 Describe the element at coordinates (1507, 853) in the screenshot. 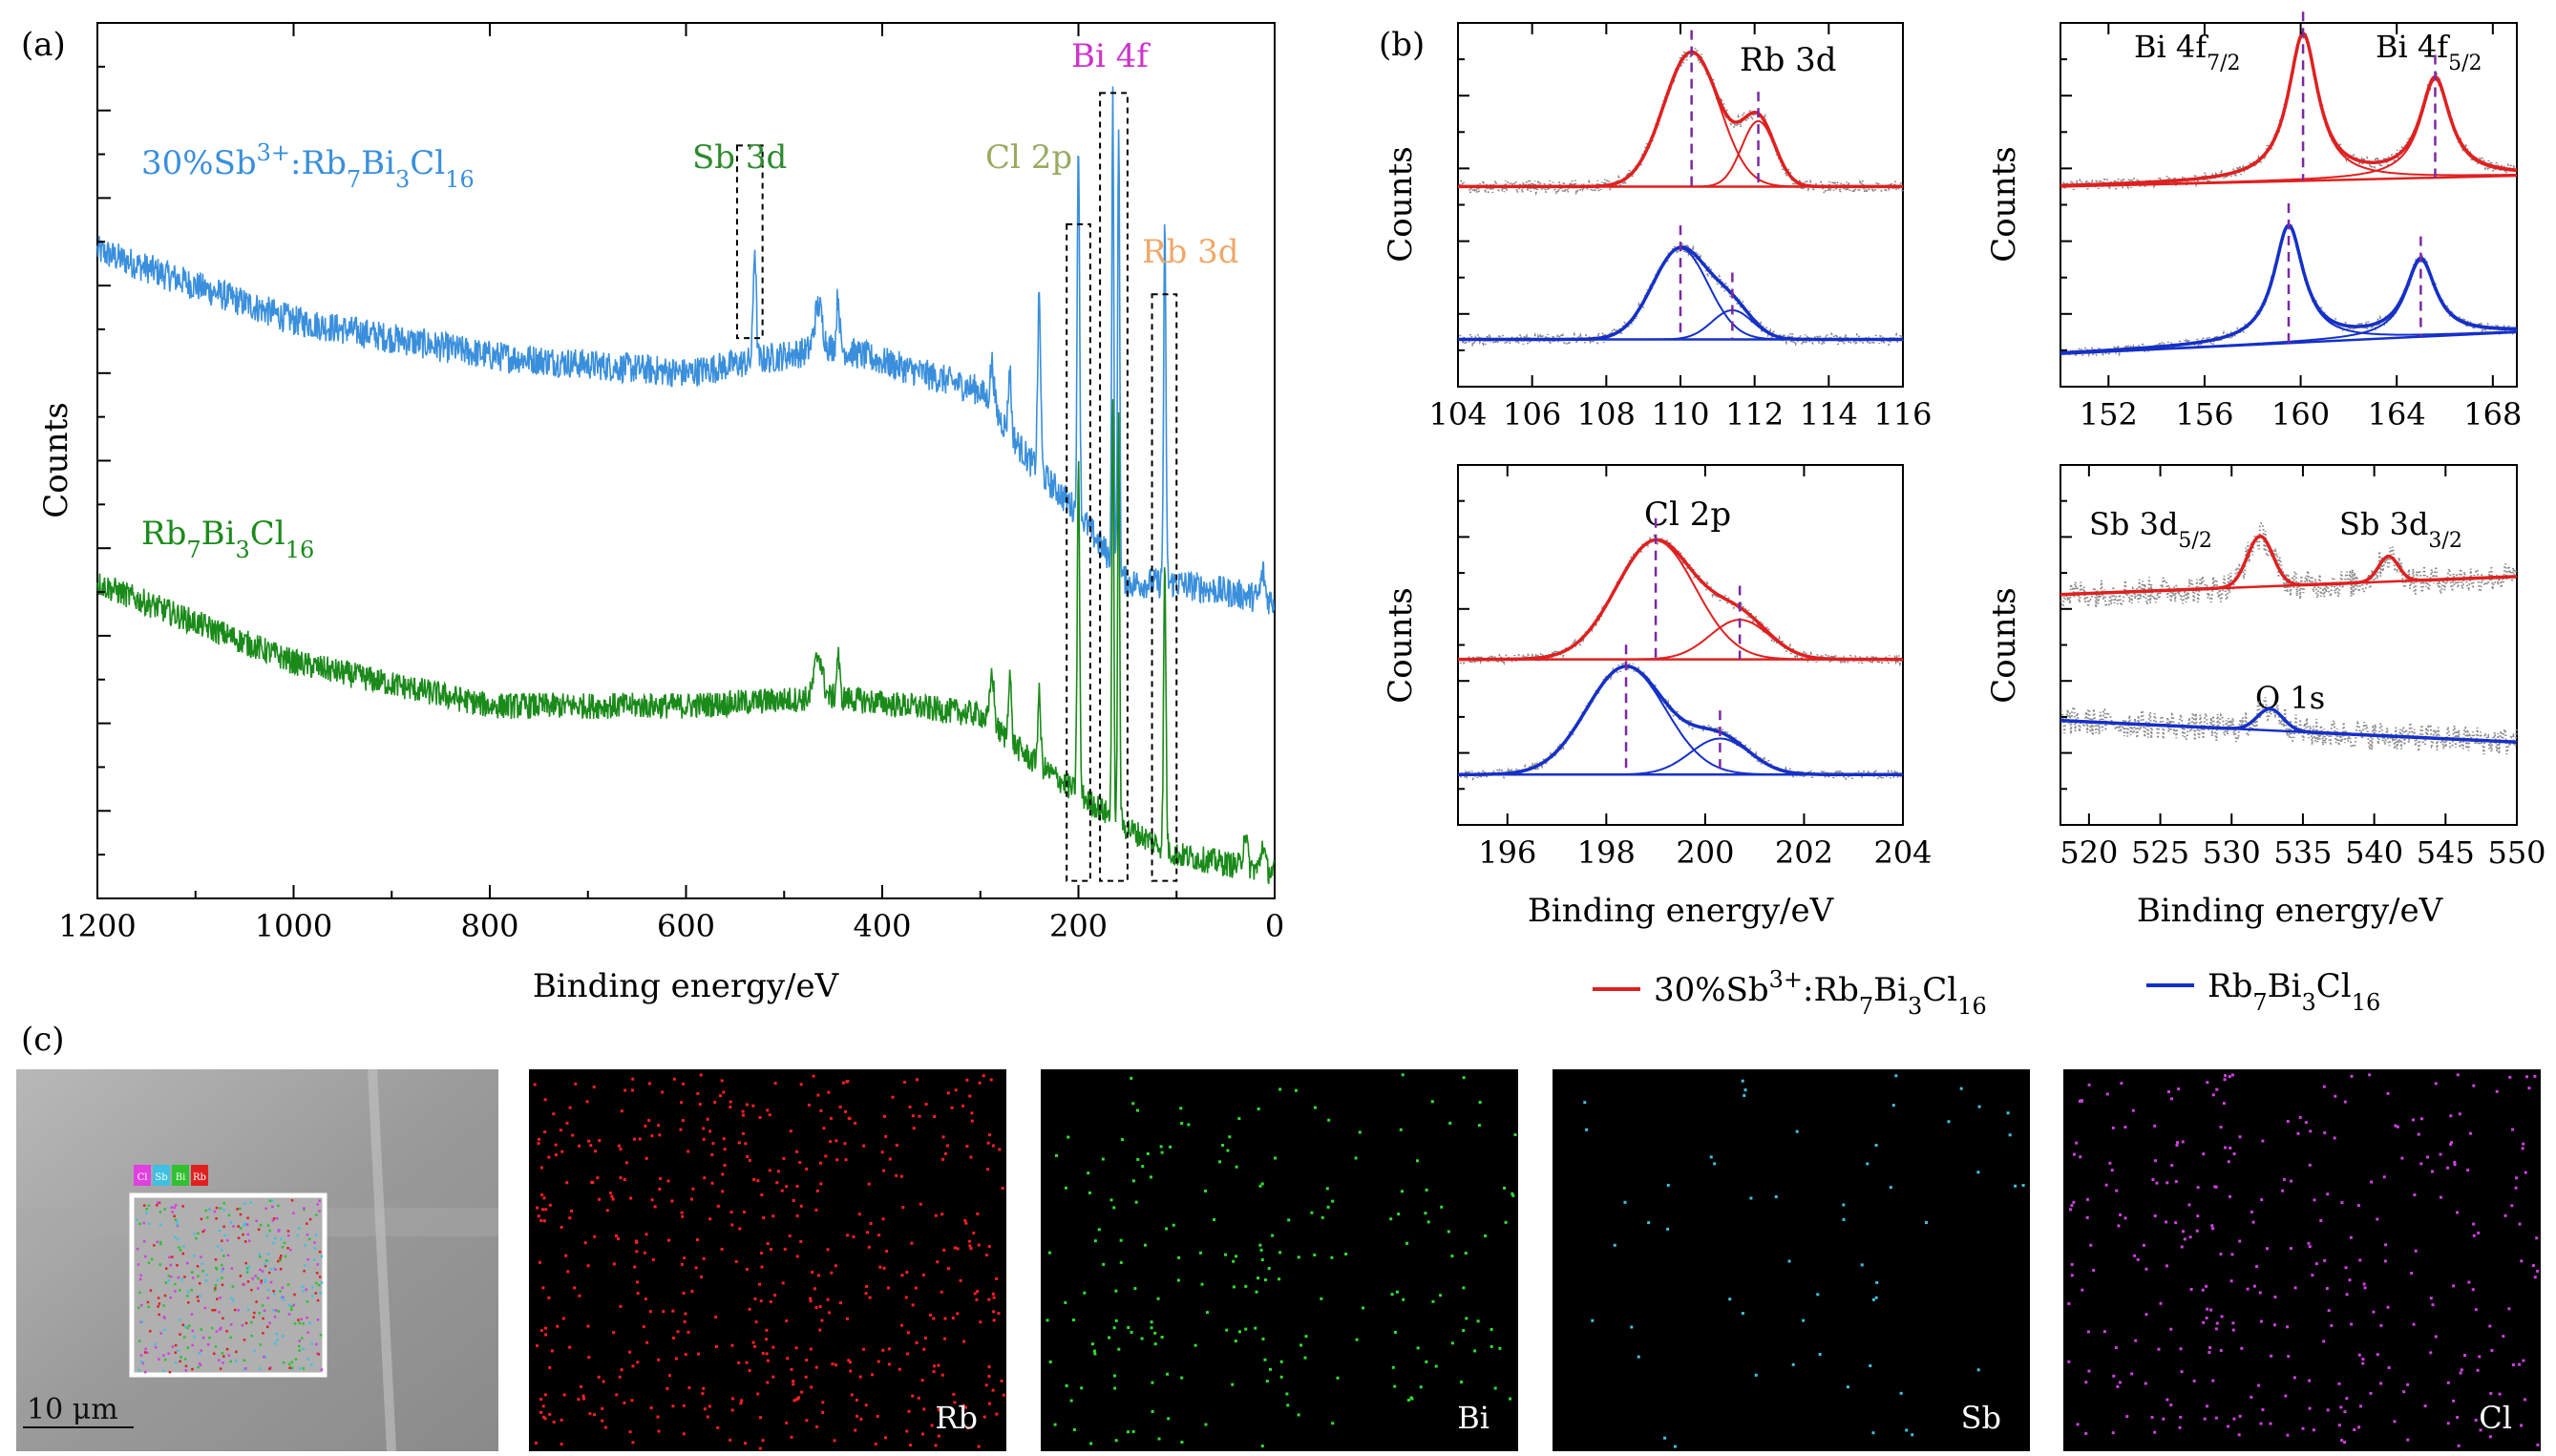

I see `x-tick-label: 196` at that location.